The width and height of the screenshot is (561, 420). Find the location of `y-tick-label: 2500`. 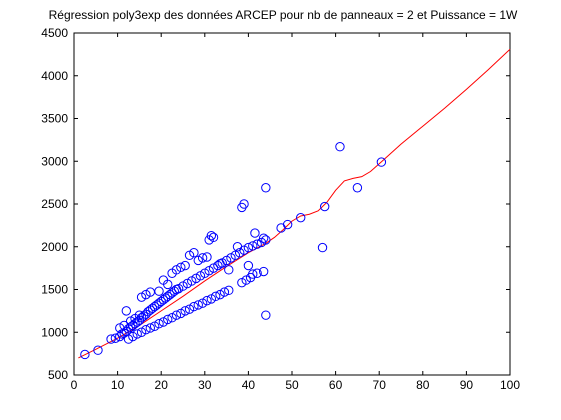

y-tick-label: 2500 is located at coordinates (54, 204).